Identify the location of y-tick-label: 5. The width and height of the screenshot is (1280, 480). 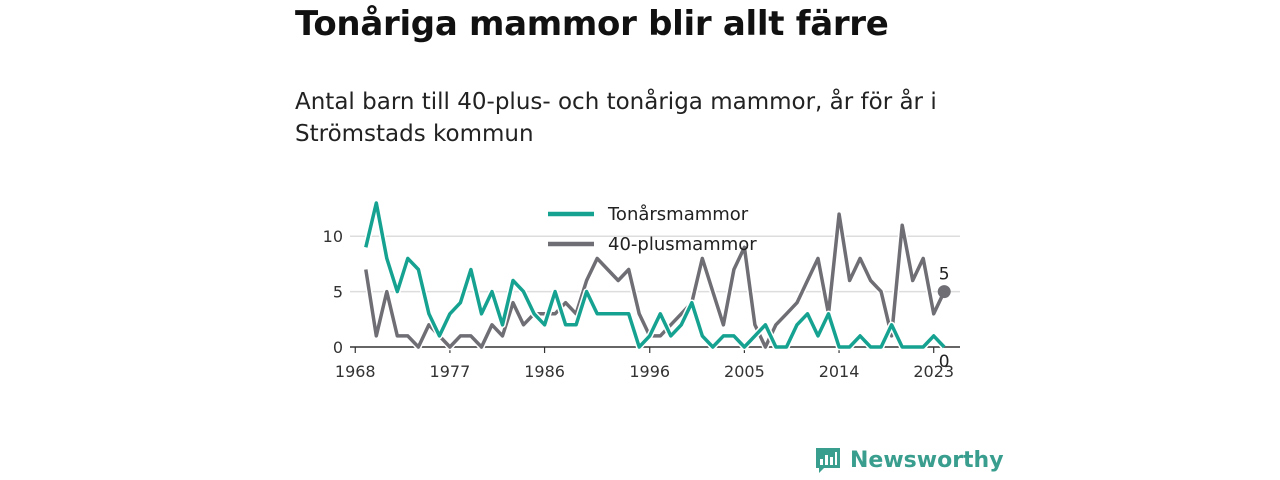
(338, 292).